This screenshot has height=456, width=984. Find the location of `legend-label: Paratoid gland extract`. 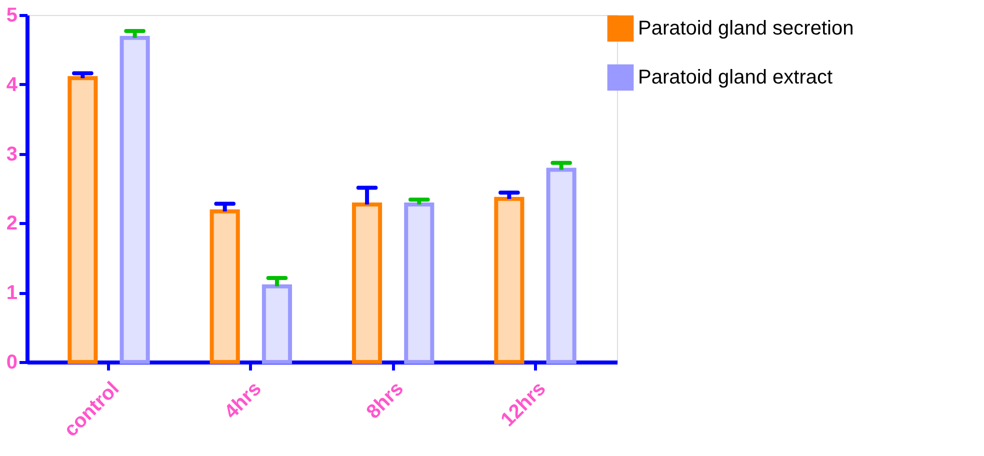

legend-label: Paratoid gland extract is located at coordinates (736, 77).